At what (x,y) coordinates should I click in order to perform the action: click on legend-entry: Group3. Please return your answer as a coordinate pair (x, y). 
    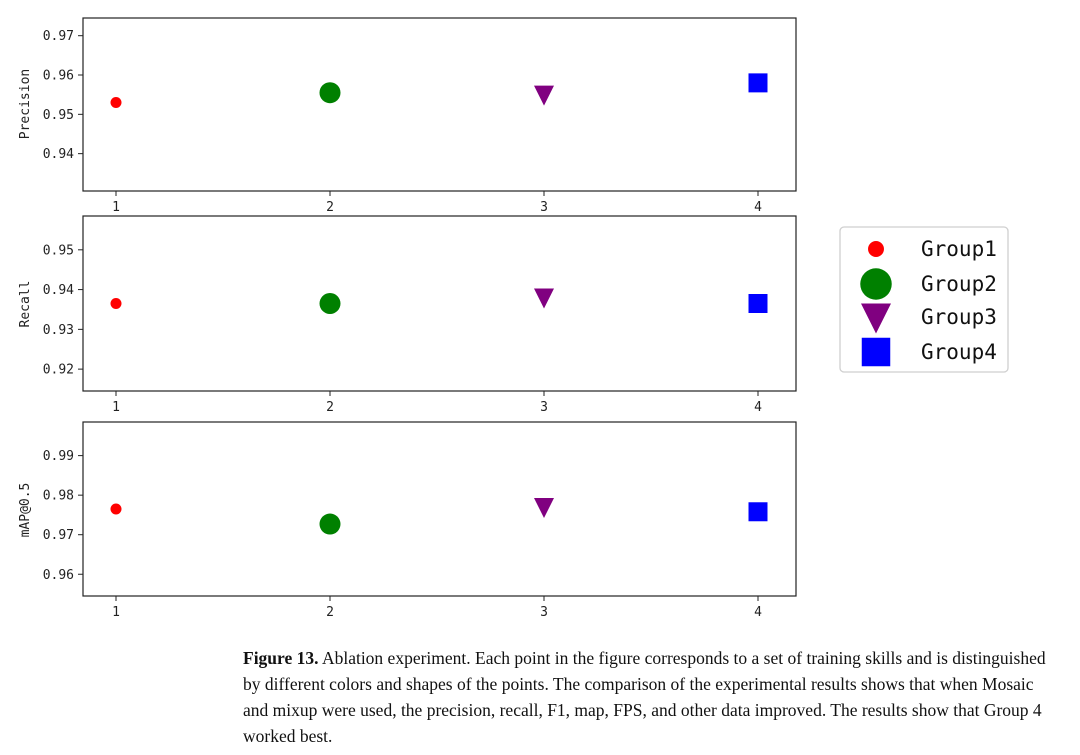
    Looking at the image, I should click on (929, 318).